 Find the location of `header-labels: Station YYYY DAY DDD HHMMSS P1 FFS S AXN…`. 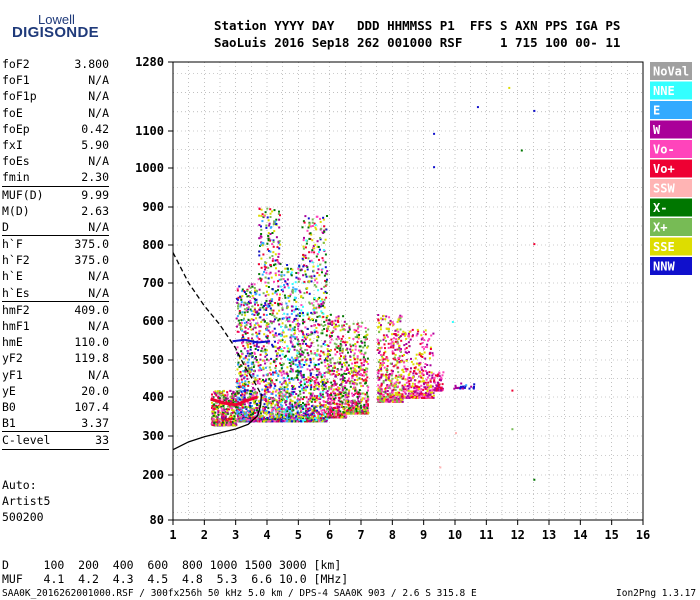

header-labels: Station YYYY DAY DDD HHMMSS P1 FFS S AXN… is located at coordinates (417, 25).